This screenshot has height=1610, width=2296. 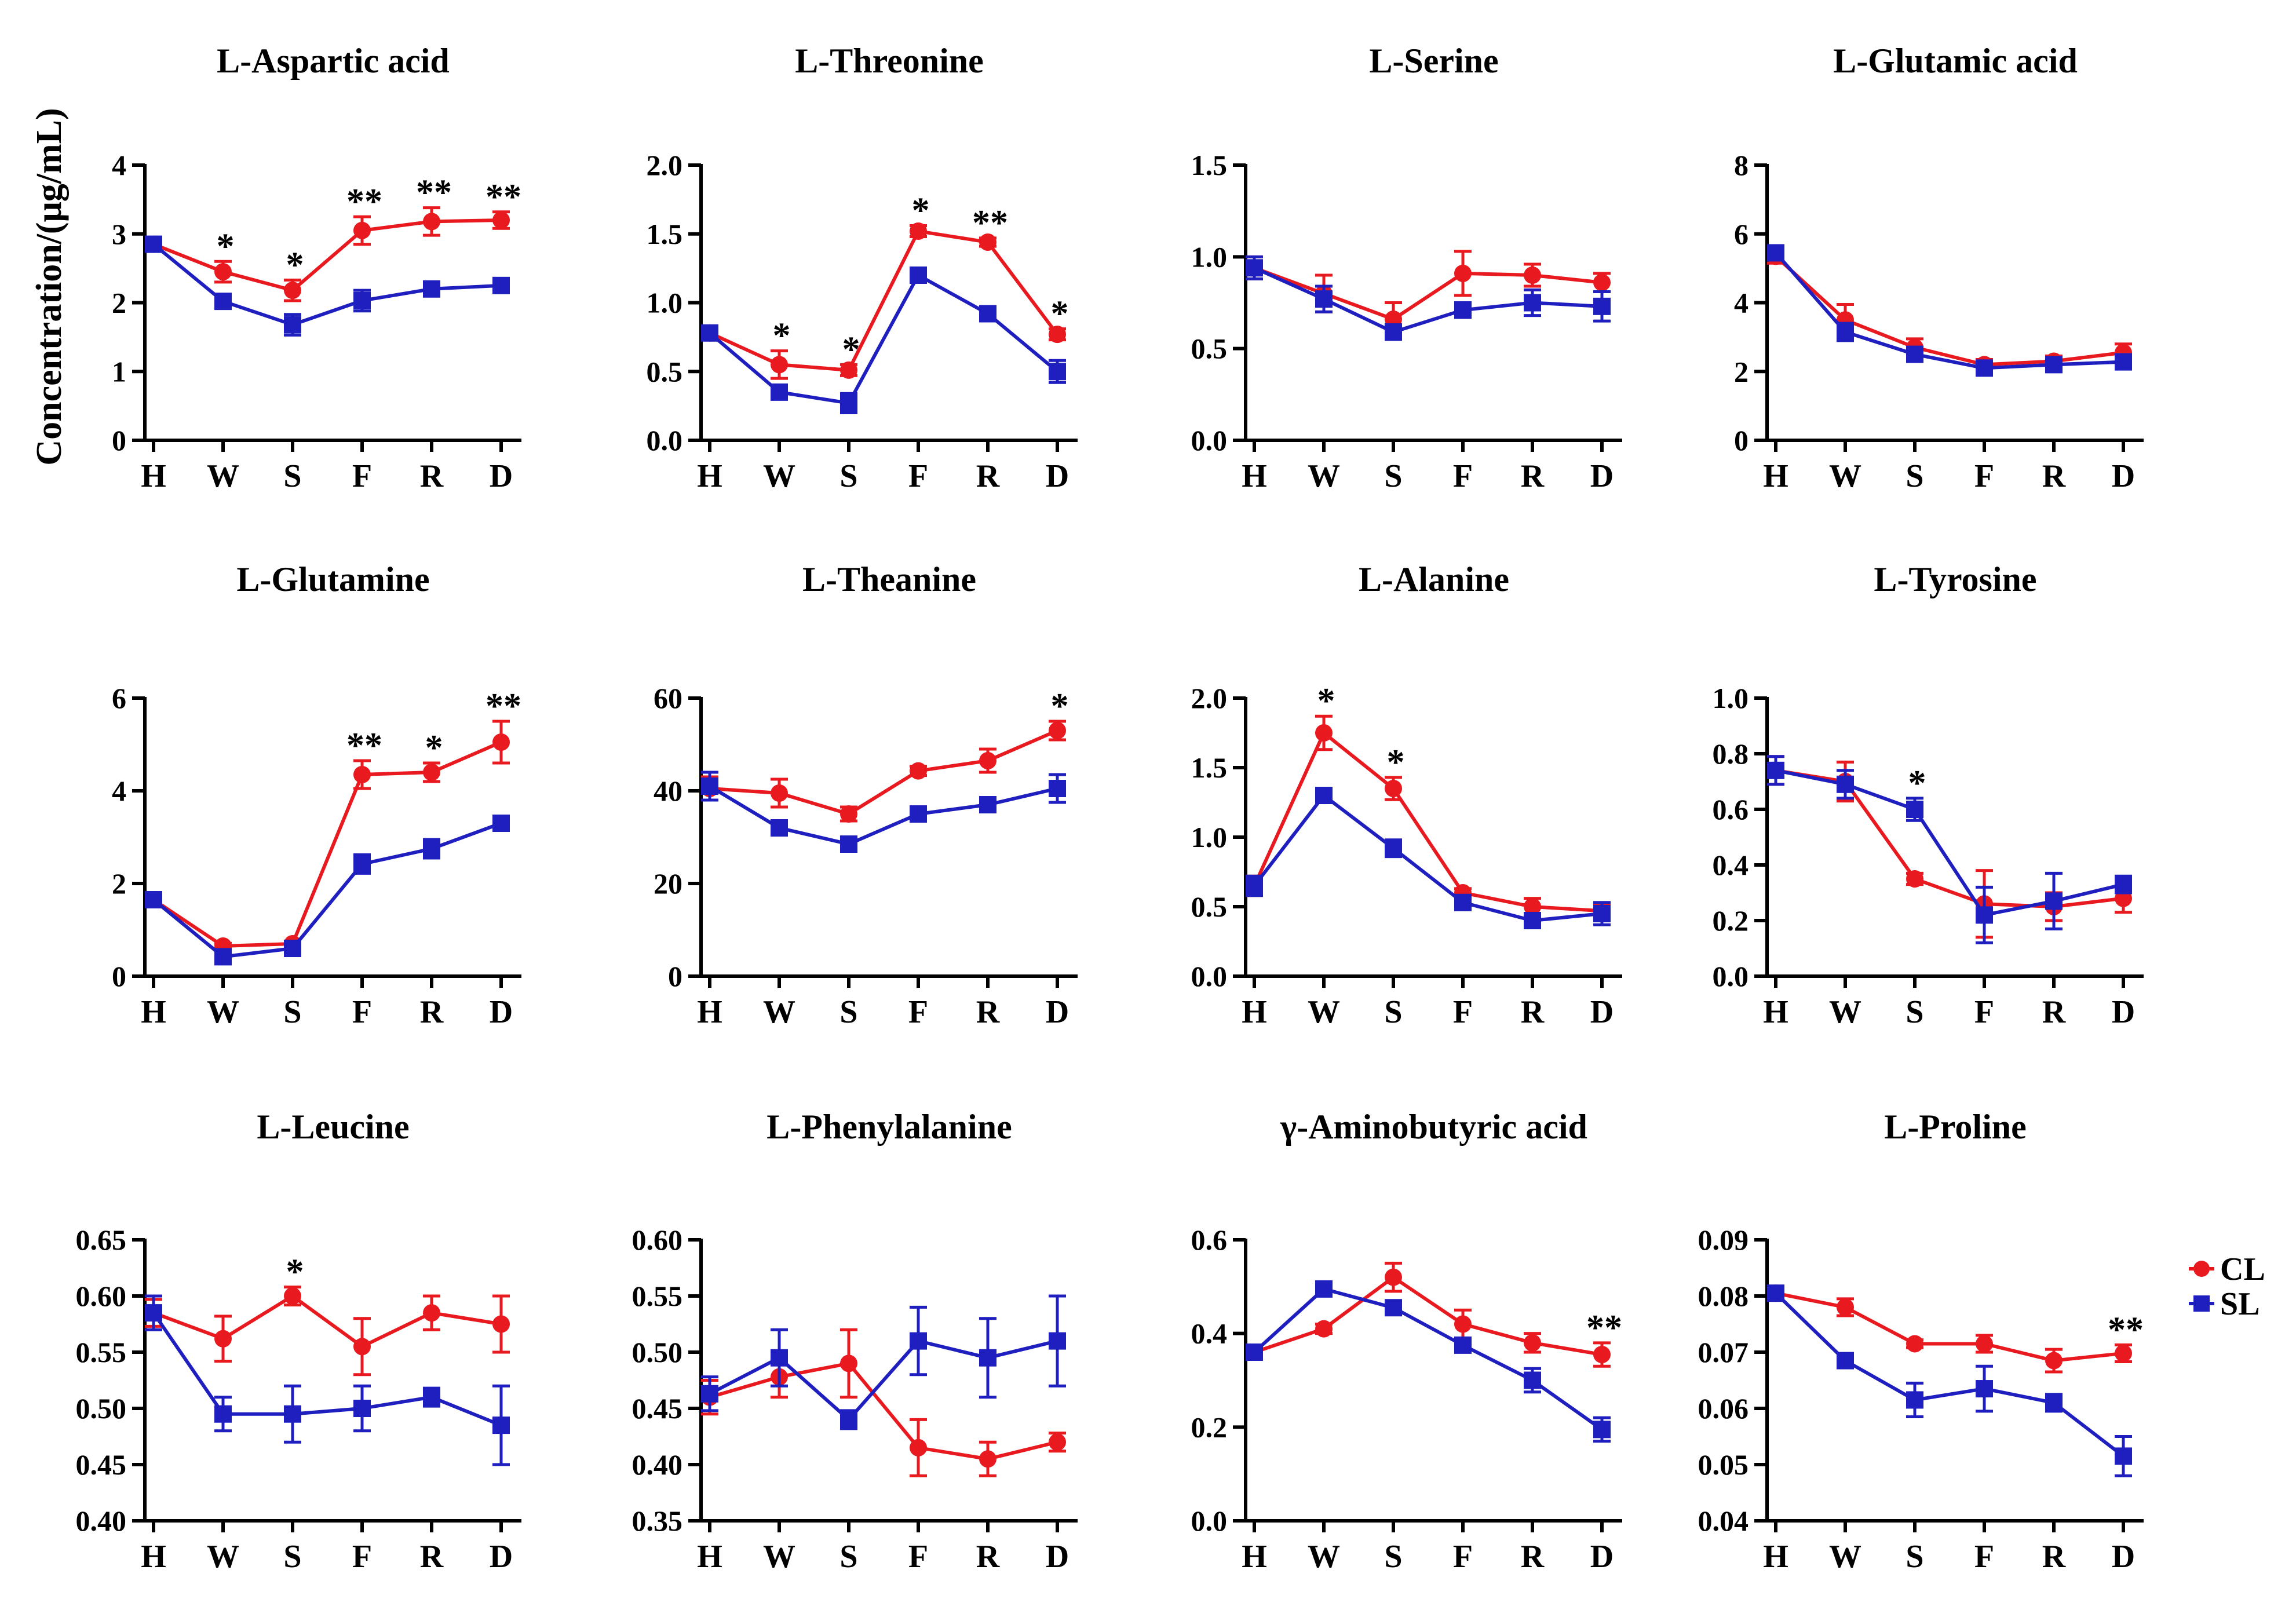 What do you see at coordinates (119, 234) in the screenshot?
I see `y-tick-label: 3` at bounding box center [119, 234].